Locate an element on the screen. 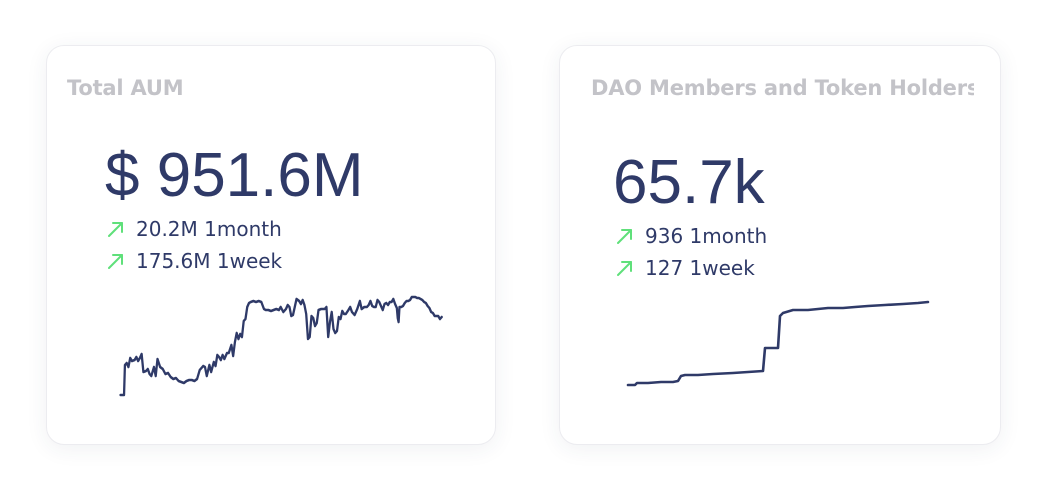  weekly-change-text: 175.6M 1week is located at coordinates (209, 261).